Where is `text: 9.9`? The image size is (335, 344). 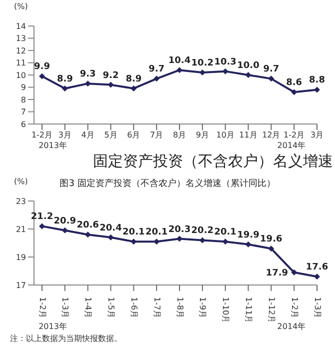 text: 9.9 is located at coordinates (42, 67).